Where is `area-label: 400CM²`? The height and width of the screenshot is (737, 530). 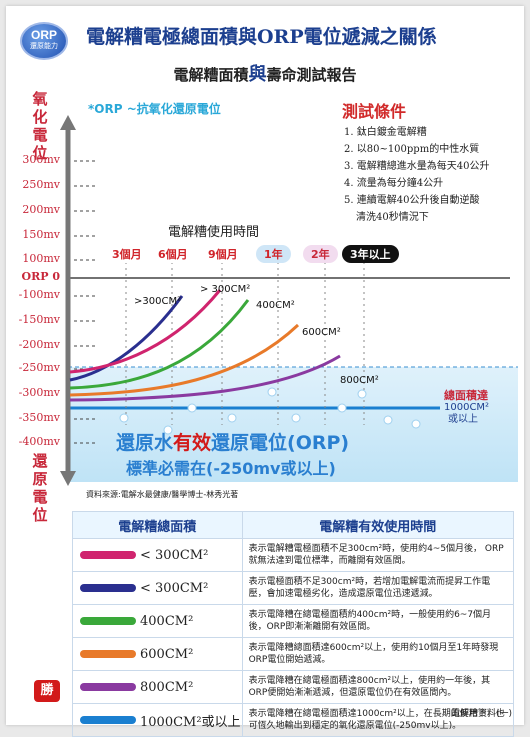
area-label: 400CM² is located at coordinates (167, 621).